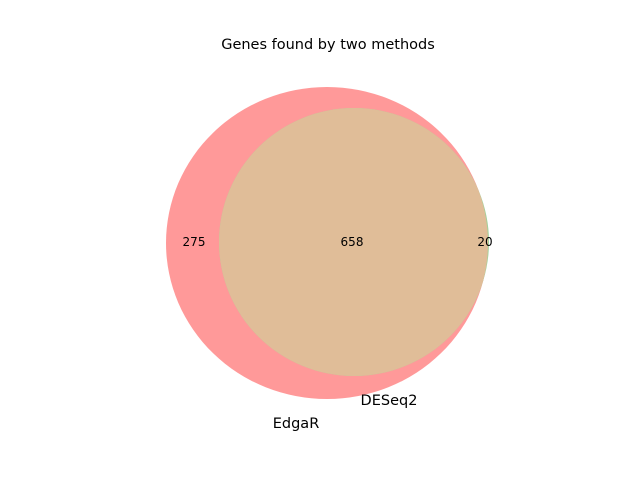  Describe the element at coordinates (328, 45) in the screenshot. I see `chart-title: Genes found by two methods` at that location.